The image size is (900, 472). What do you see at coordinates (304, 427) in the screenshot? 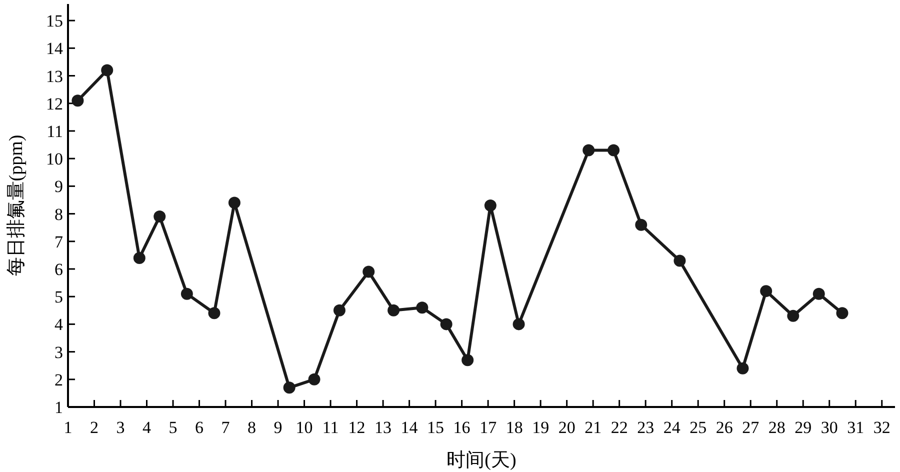
I see `x-tick-label: 10` at bounding box center [304, 427].